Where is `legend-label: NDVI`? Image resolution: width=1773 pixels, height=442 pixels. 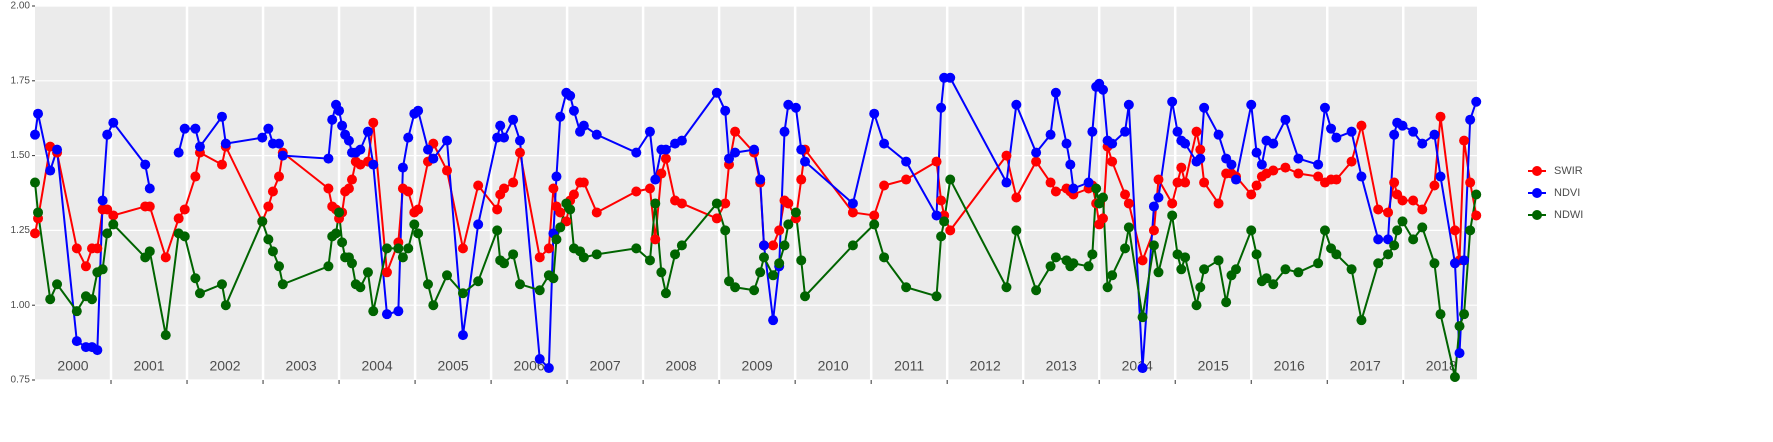 legend-label: NDVI is located at coordinates (1567, 193).